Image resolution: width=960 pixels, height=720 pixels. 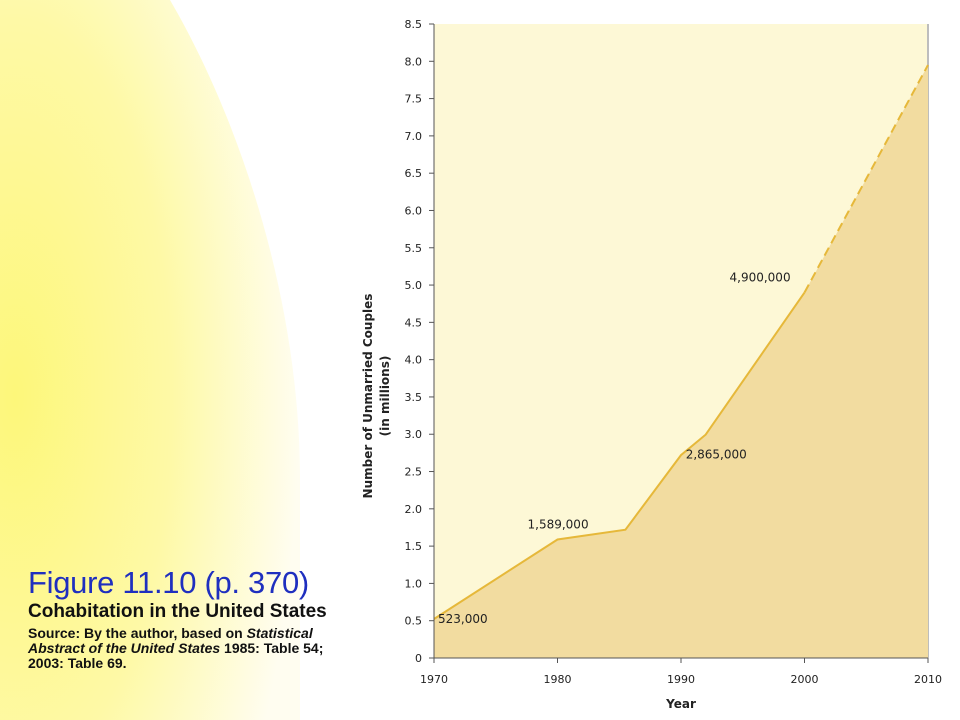 I want to click on y-tick-label: 5.5, so click(x=414, y=248).